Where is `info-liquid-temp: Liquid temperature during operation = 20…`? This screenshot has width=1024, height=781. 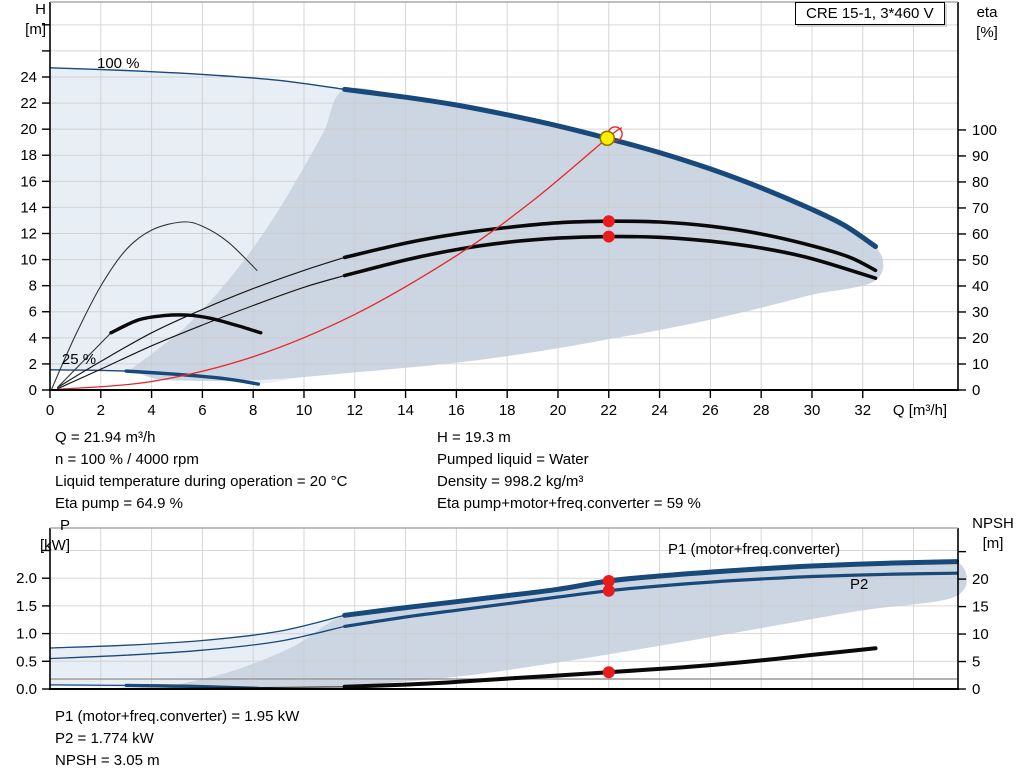 info-liquid-temp: Liquid temperature during operation = 20… is located at coordinates (201, 481).